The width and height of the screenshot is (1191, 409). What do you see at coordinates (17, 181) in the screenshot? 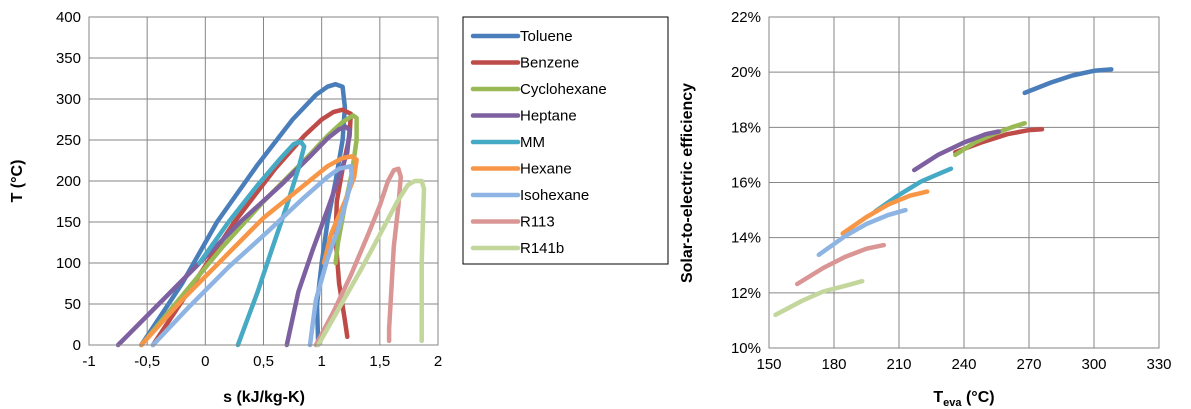
I see `ts-diagram-y-axis-title: T (°C)` at bounding box center [17, 181].